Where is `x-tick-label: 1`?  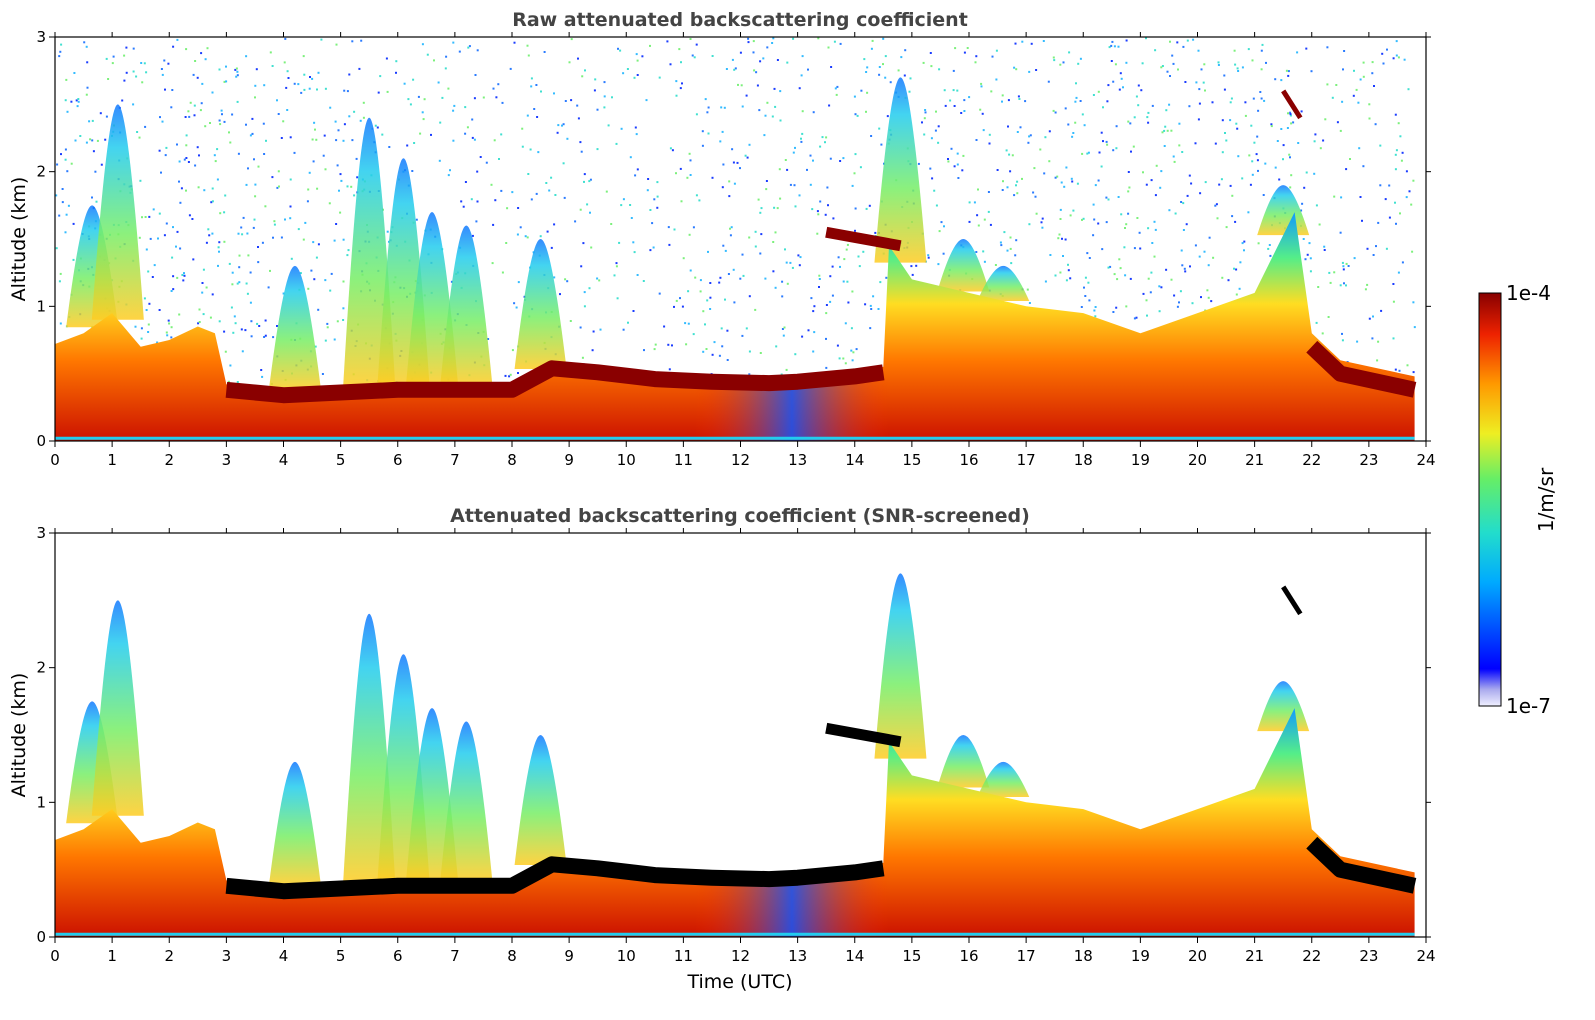 x-tick-label: 1 is located at coordinates (112, 460).